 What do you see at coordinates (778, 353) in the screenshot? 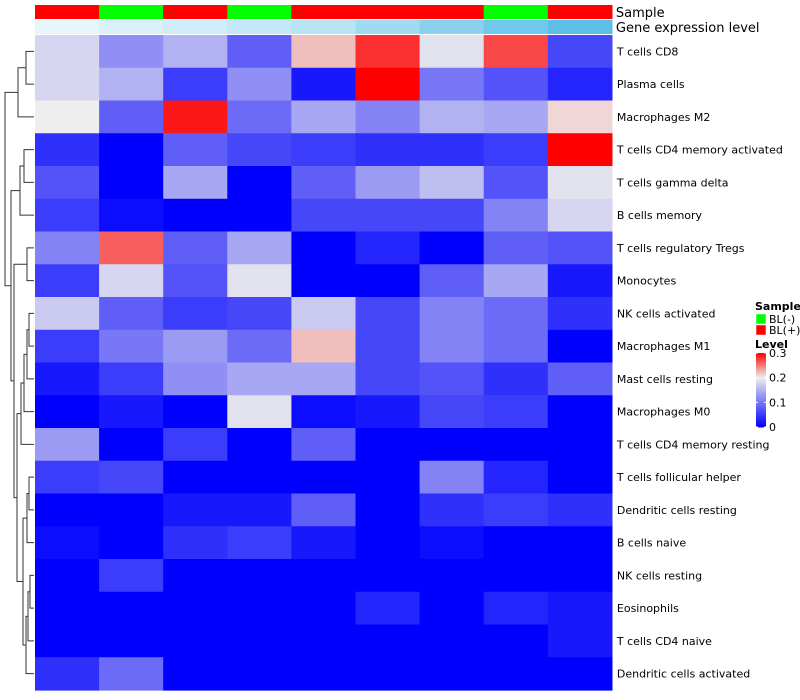
I see `level-tick-label: 0.3` at bounding box center [778, 353].